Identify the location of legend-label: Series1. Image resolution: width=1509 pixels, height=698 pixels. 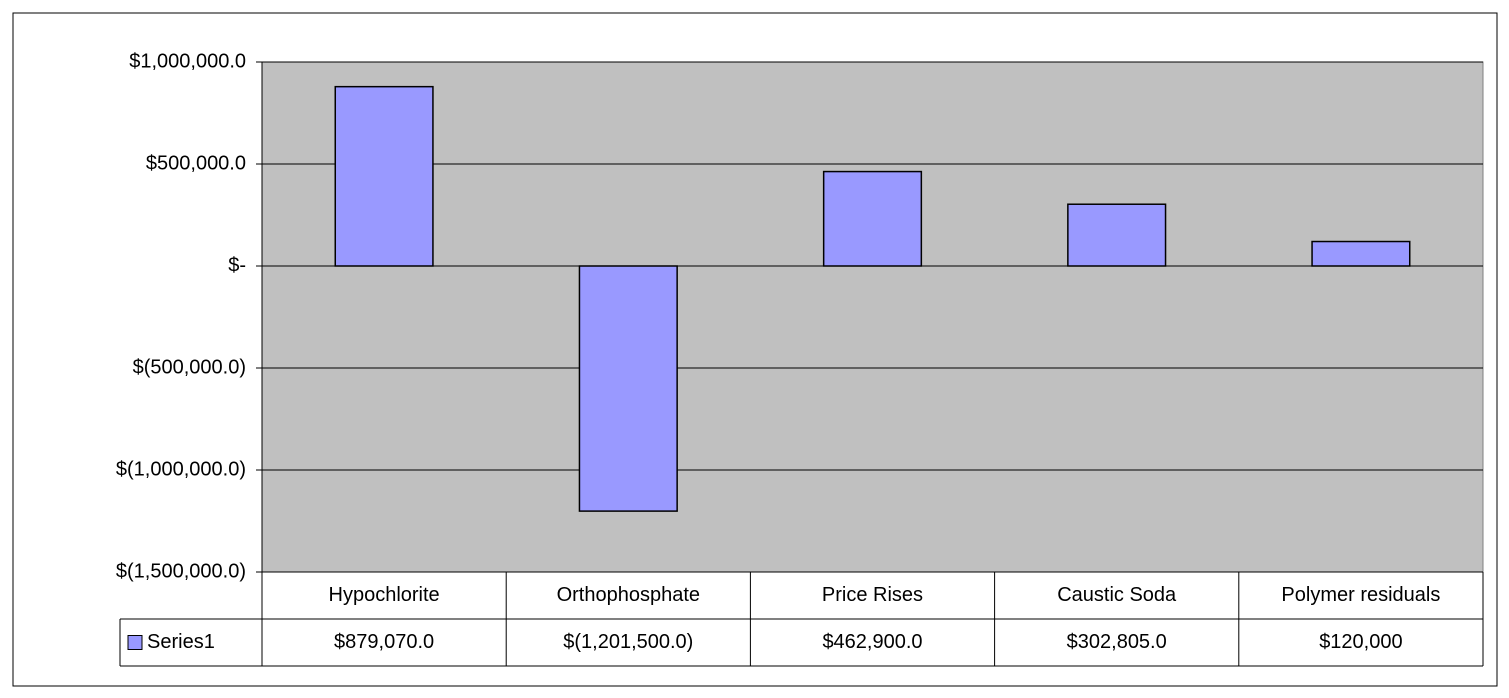
(181, 642).